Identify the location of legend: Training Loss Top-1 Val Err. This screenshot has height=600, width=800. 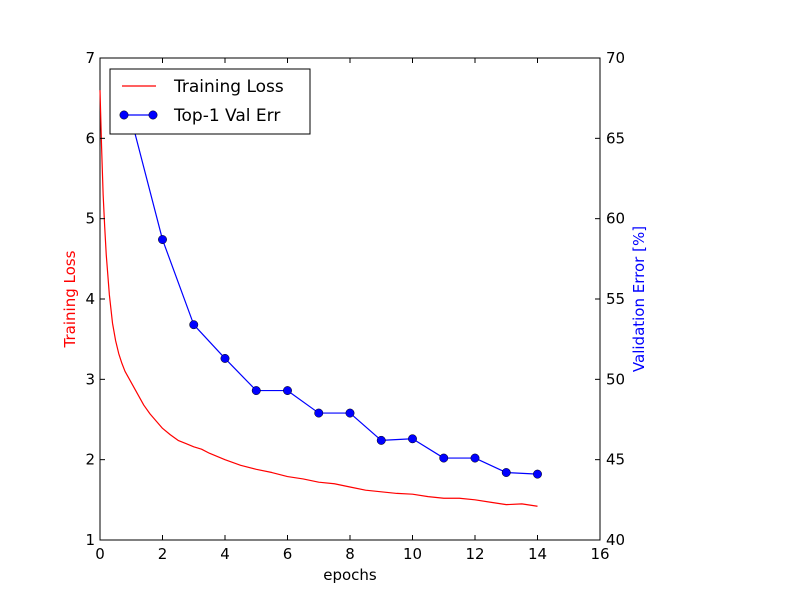
(210, 101).